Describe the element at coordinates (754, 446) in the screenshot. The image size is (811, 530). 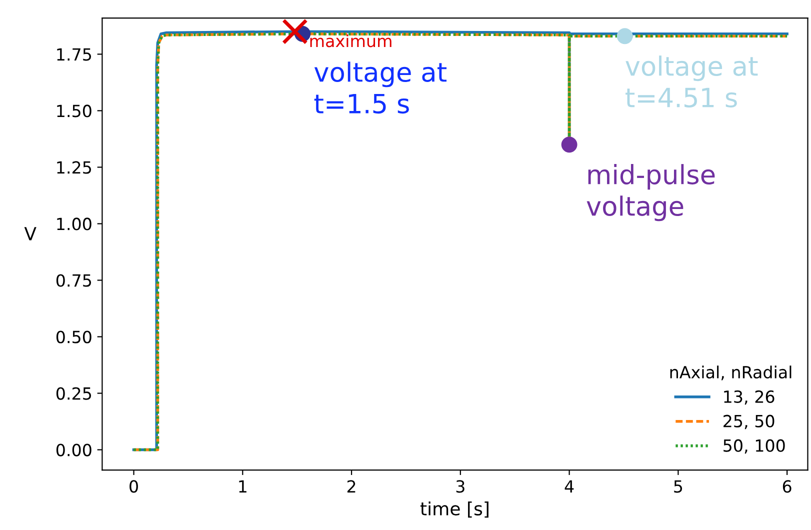
I see `legend-label: 50, 100` at that location.